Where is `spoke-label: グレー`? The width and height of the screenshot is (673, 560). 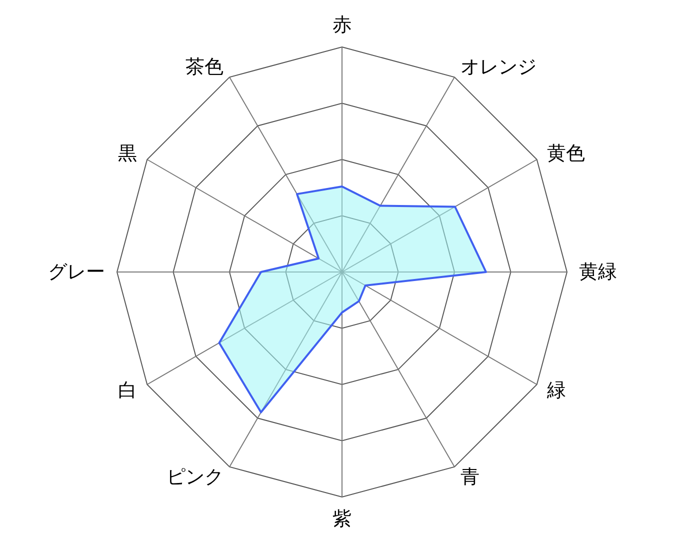
spoke-label: グレー is located at coordinates (76, 272).